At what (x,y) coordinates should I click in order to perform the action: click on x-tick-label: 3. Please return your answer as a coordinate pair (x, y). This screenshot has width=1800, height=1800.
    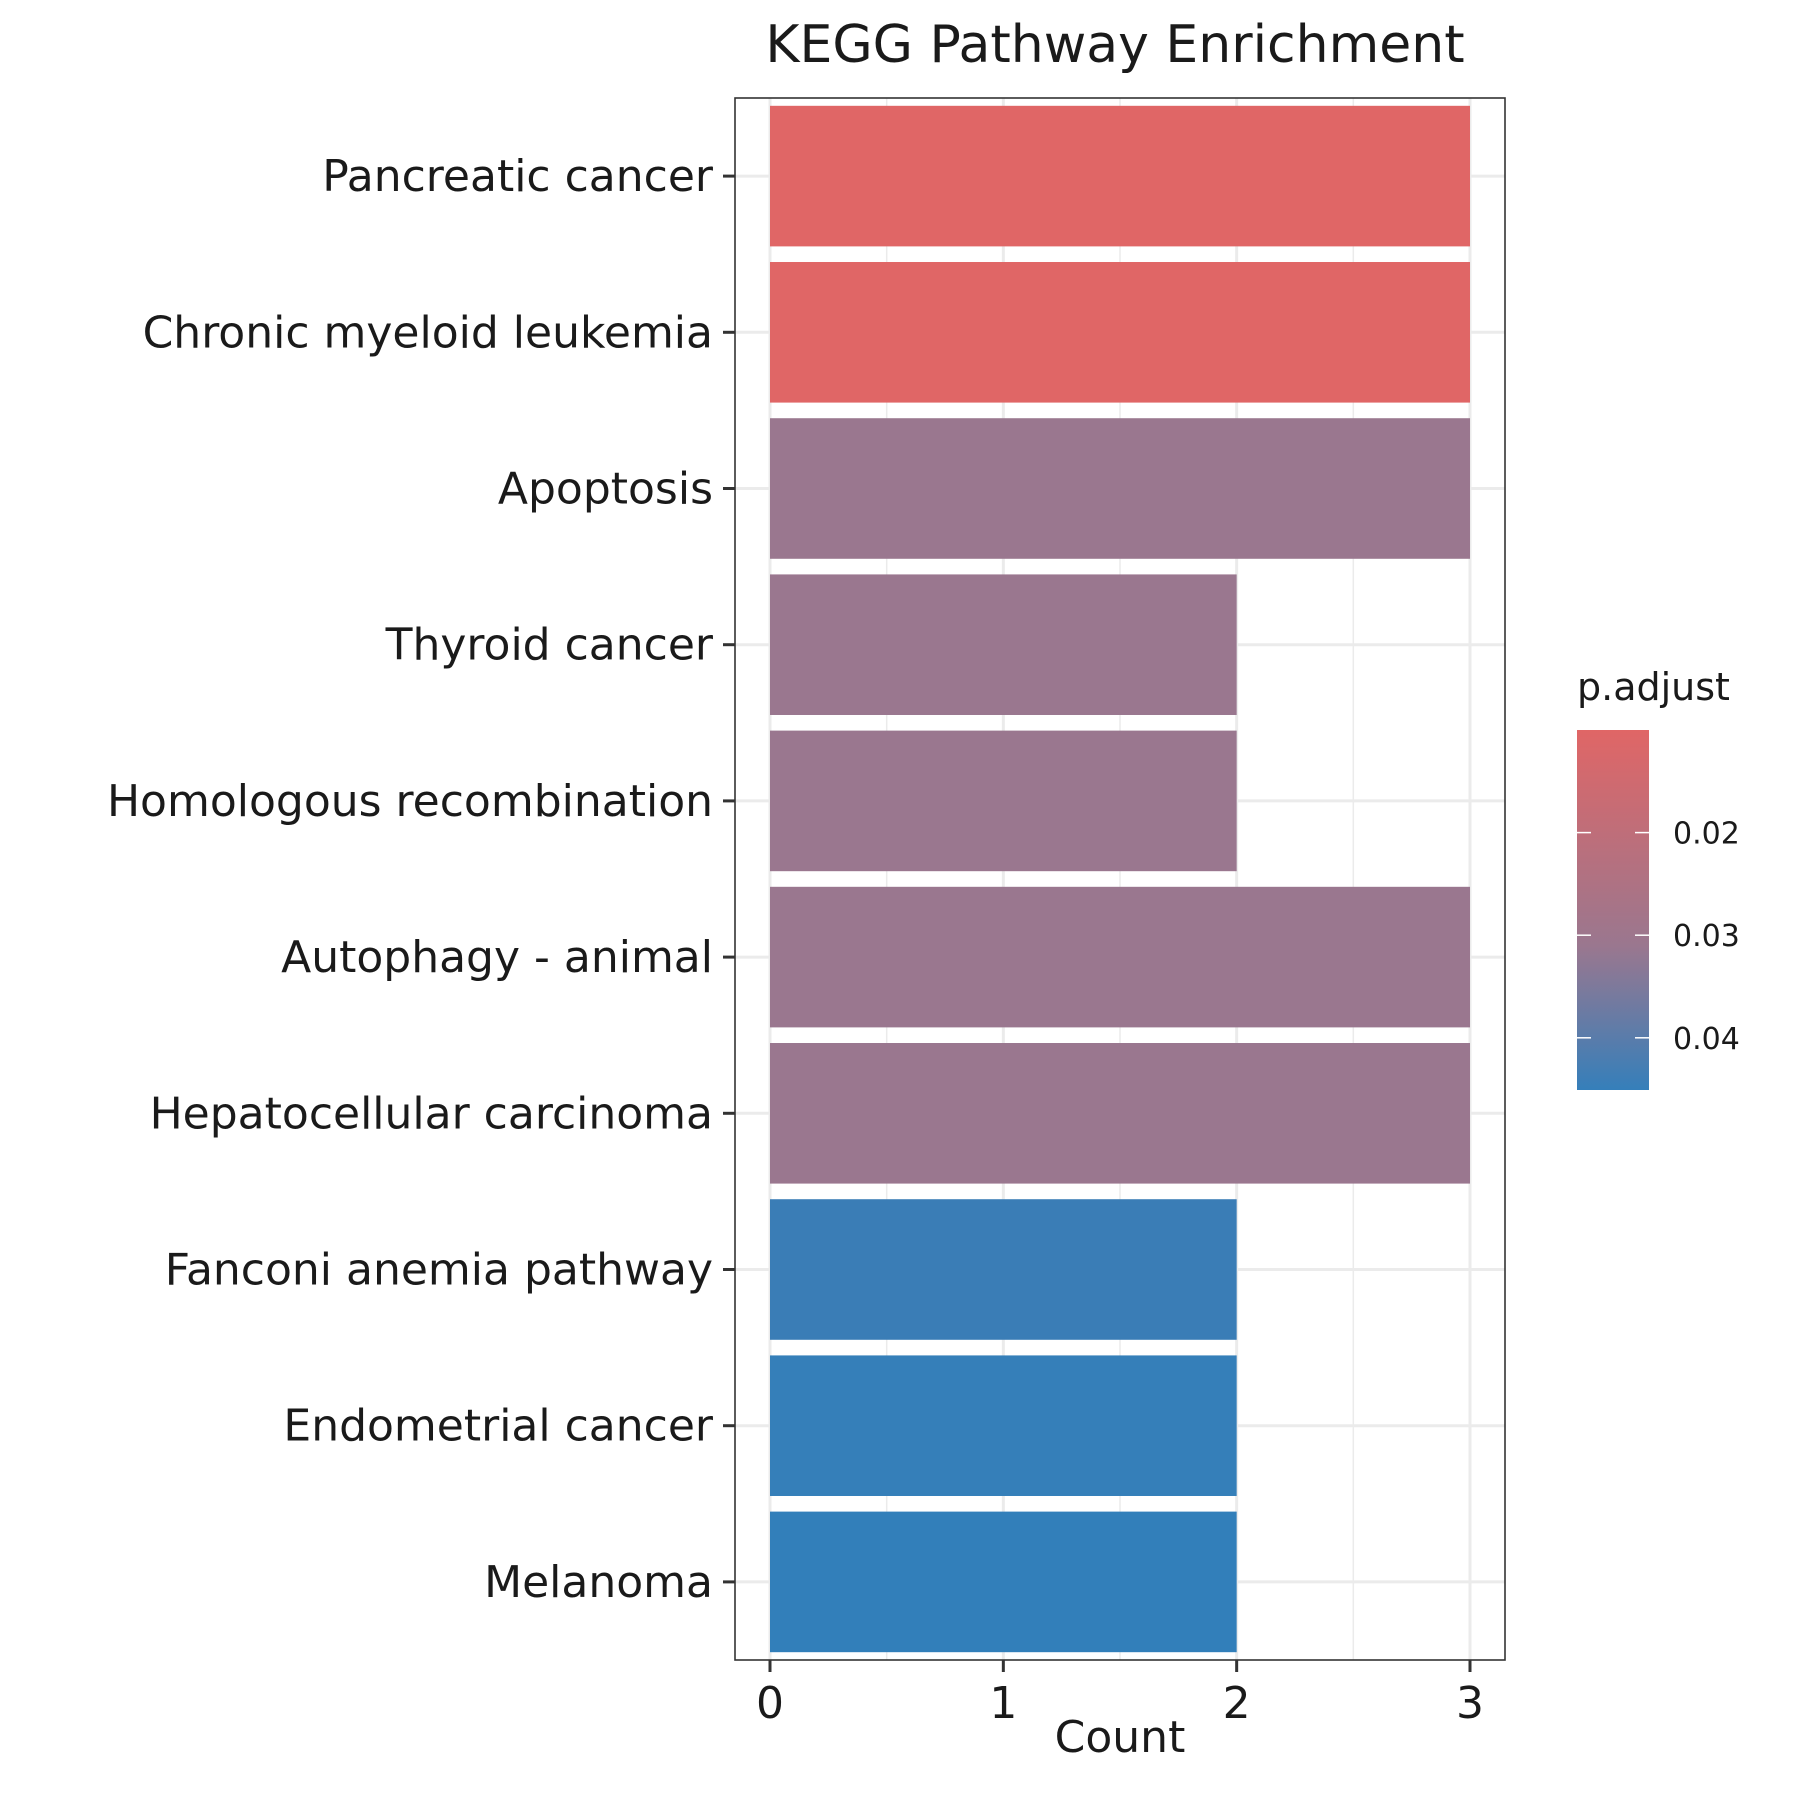
    Looking at the image, I should click on (1470, 1703).